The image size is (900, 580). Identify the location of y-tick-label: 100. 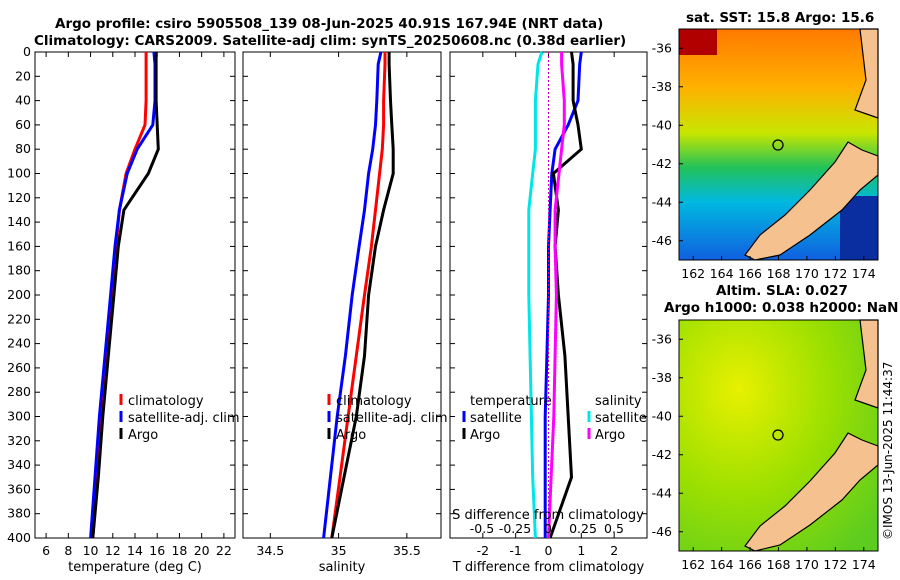
(19, 173).